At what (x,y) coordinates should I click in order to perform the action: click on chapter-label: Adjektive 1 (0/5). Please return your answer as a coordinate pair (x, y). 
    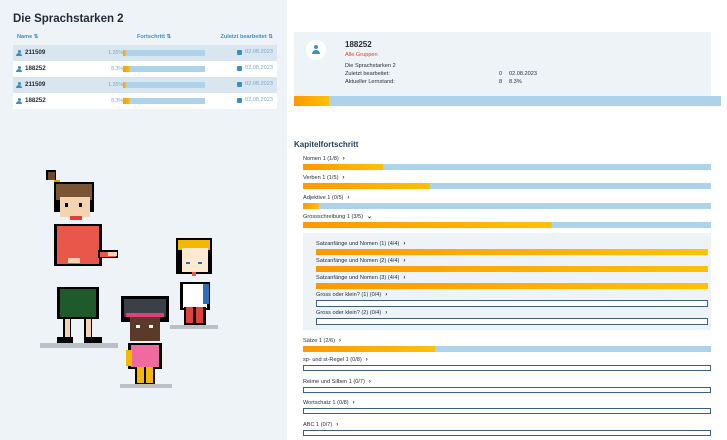
    Looking at the image, I should click on (323, 197).